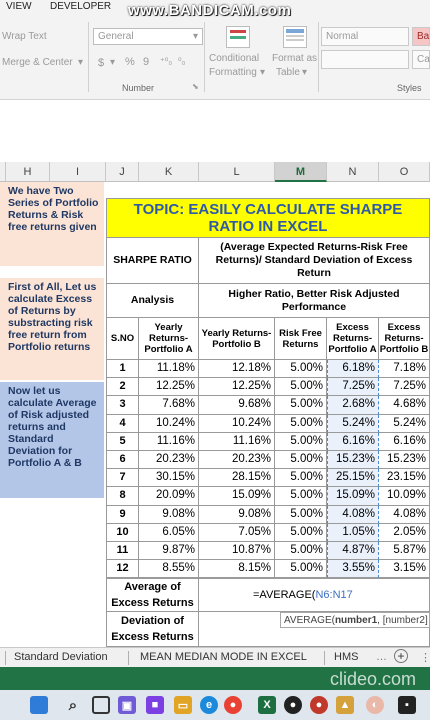 Image resolution: width=430 pixels, height=720 pixels. What do you see at coordinates (404, 441) in the screenshot?
I see `row-excess-b: 6.16%` at bounding box center [404, 441].